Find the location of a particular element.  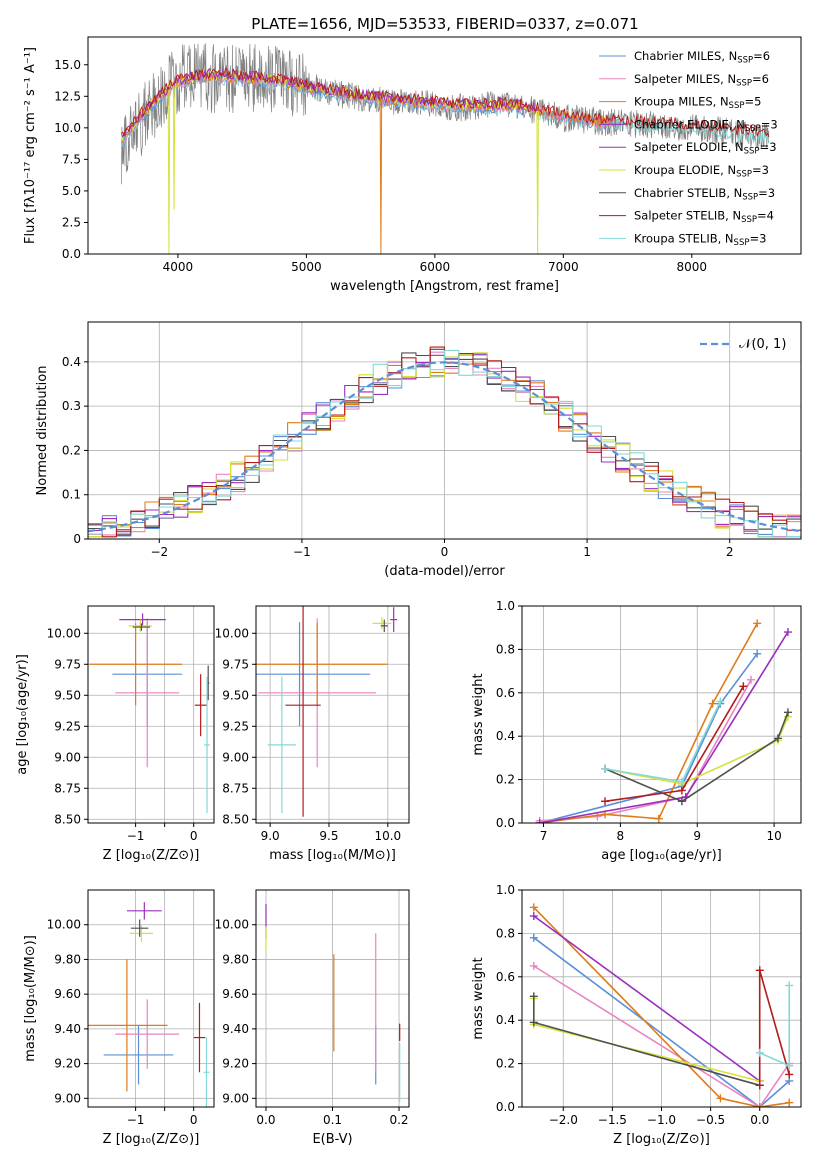

ticks: 7 8 9 10 0.0 0.2 0.4 0.6 0.8 1.0 is located at coordinates (639, 721).